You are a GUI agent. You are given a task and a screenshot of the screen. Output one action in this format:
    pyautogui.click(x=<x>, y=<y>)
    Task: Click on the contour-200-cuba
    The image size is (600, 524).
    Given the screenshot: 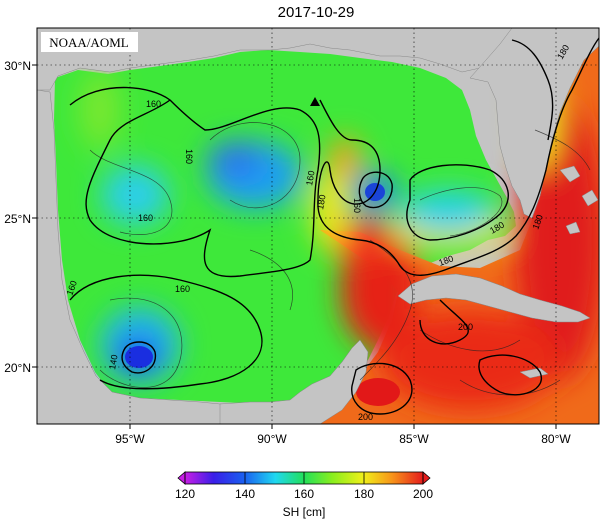 What is the action you would take?
    pyautogui.click(x=382, y=388)
    